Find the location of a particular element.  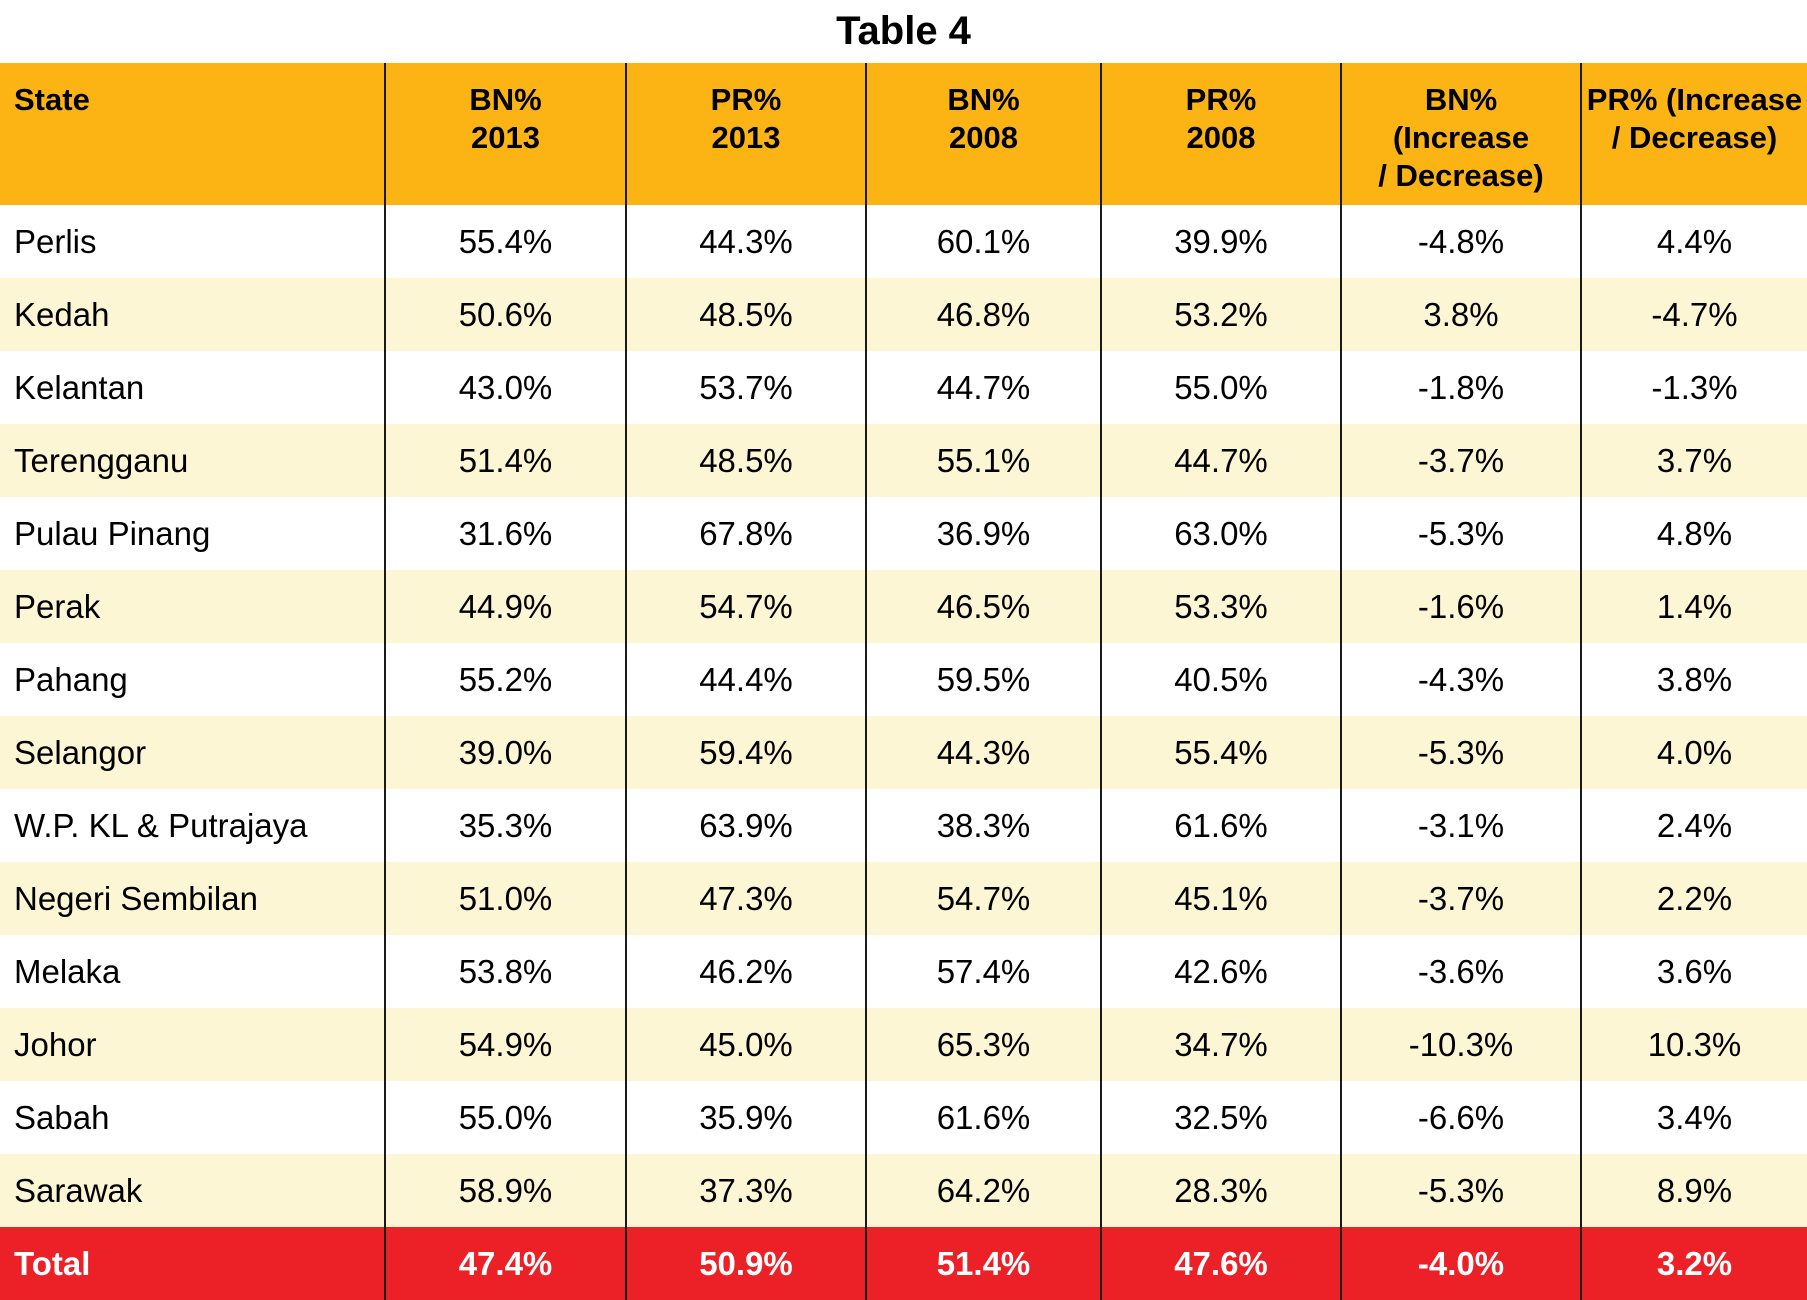

value-cell: 46.8% is located at coordinates (983, 314).